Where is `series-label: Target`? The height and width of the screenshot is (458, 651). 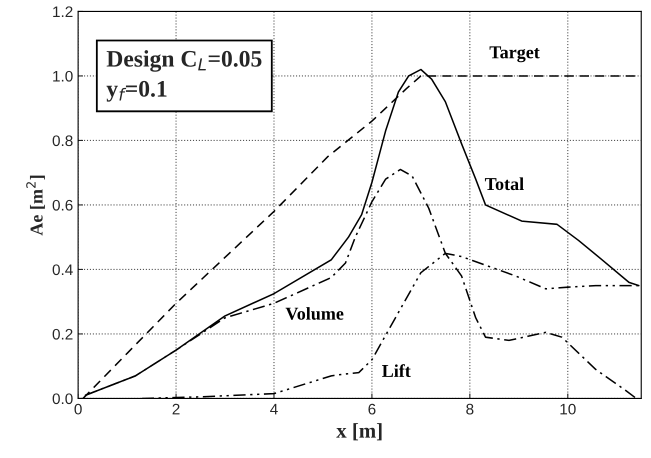
series-label: Target is located at coordinates (515, 54).